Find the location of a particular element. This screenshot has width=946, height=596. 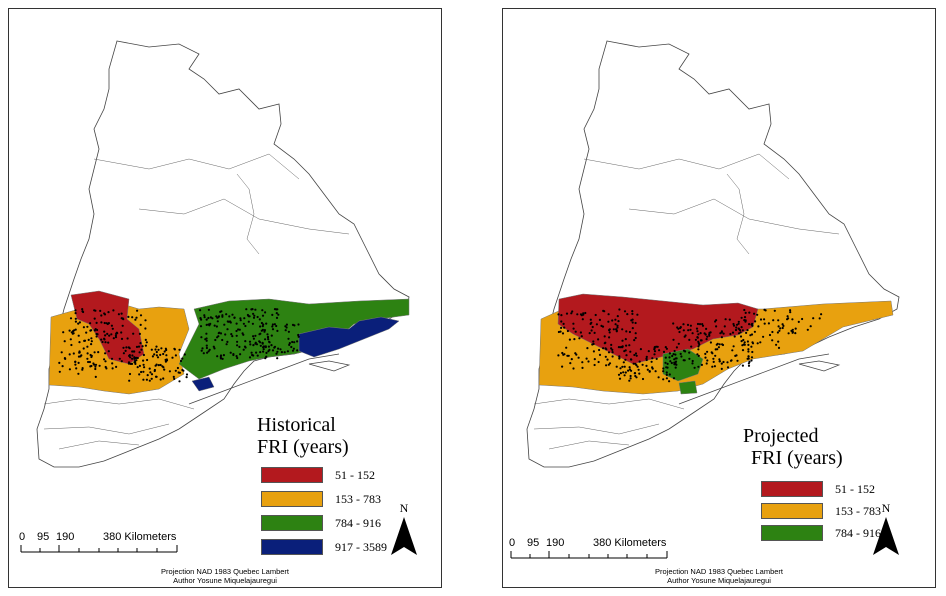

legend-title-line2: FRI (years) is located at coordinates (303, 447).